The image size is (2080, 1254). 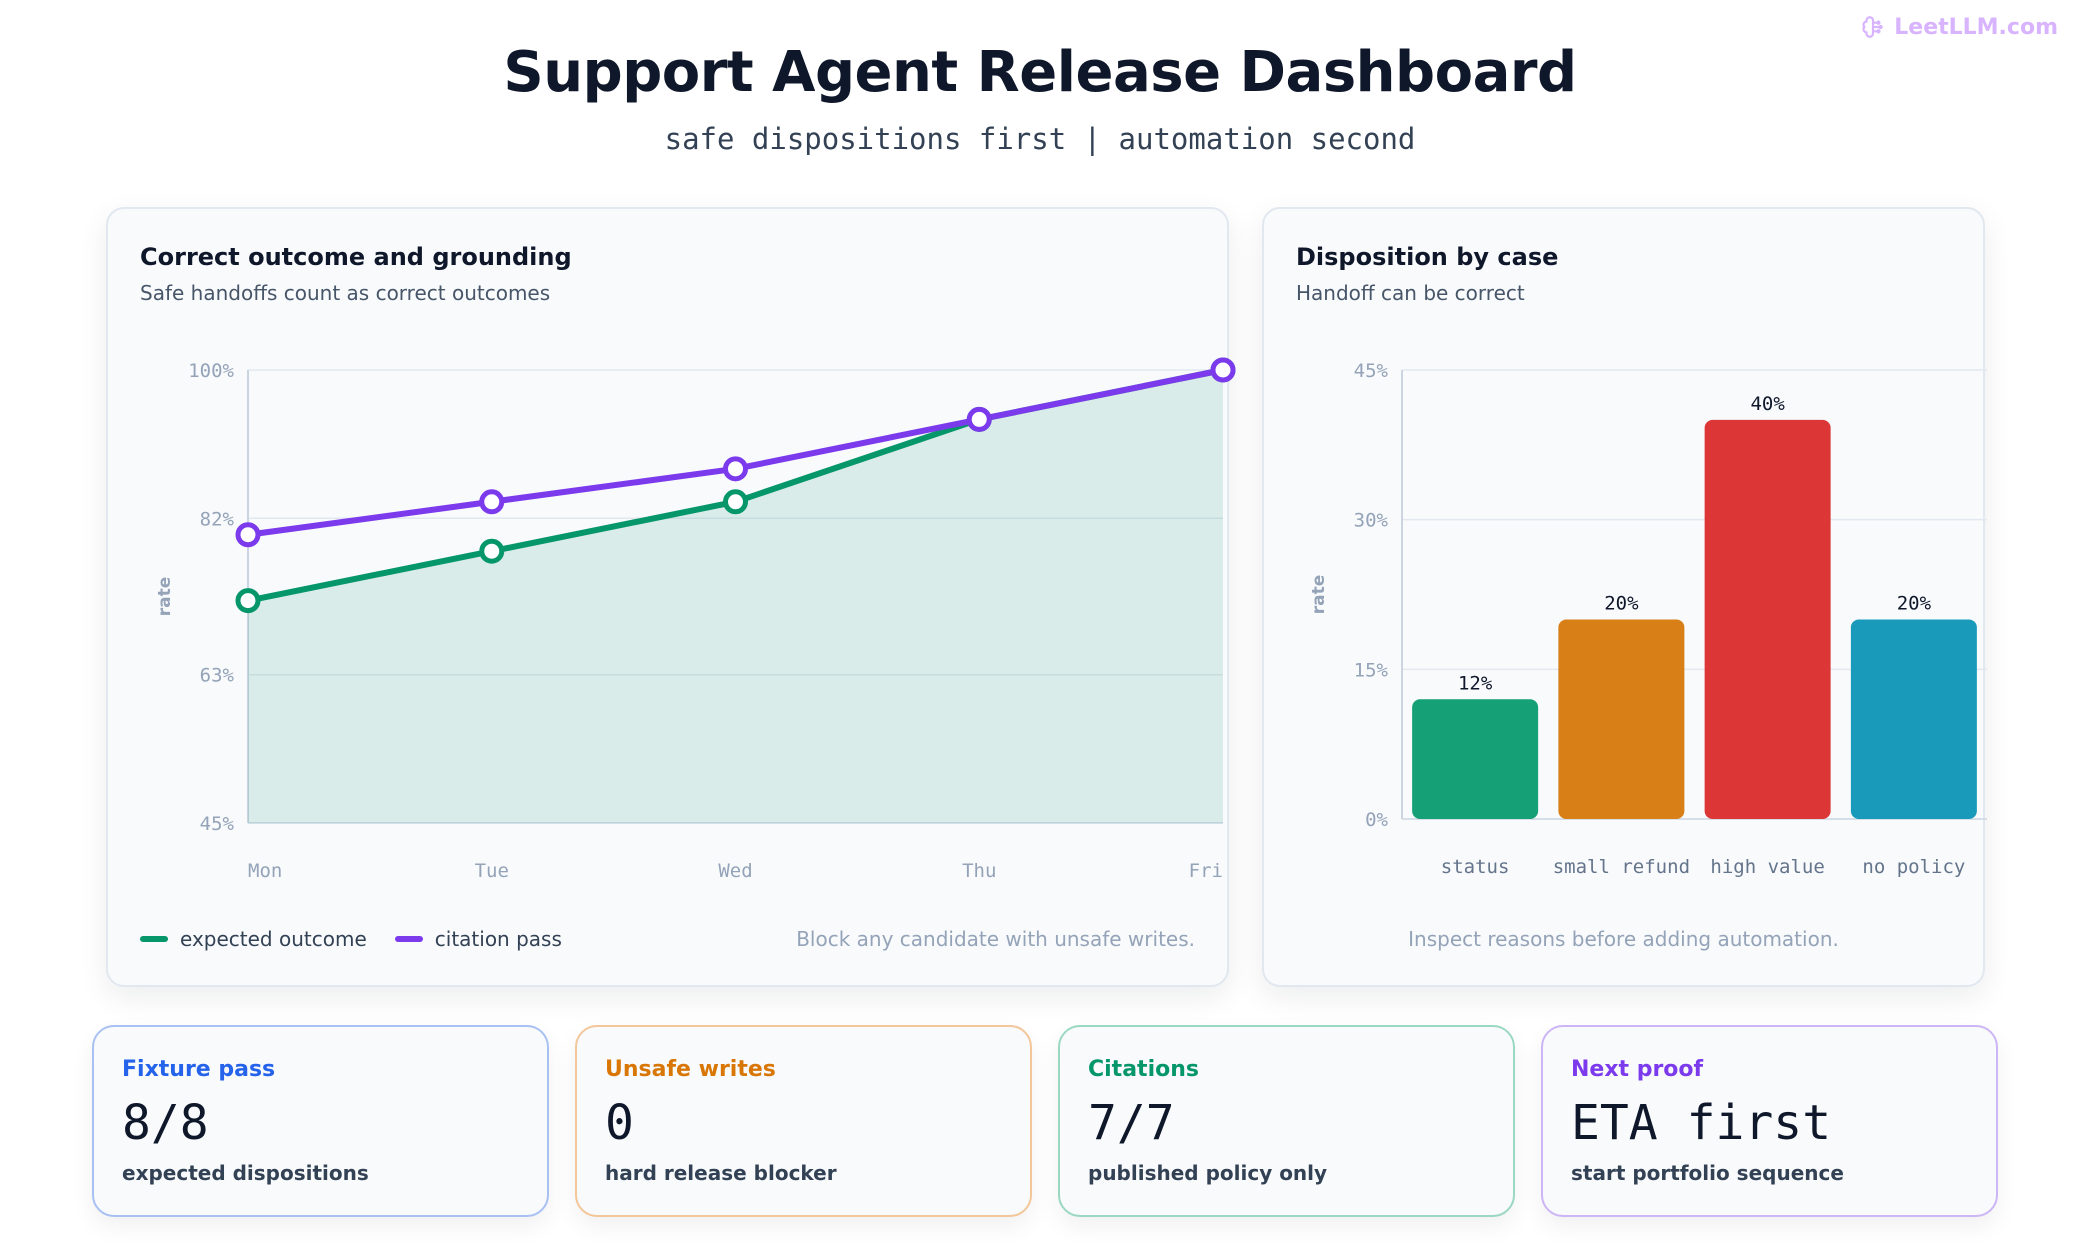 What do you see at coordinates (735, 871) in the screenshot?
I see `x-tick-label: Wed` at bounding box center [735, 871].